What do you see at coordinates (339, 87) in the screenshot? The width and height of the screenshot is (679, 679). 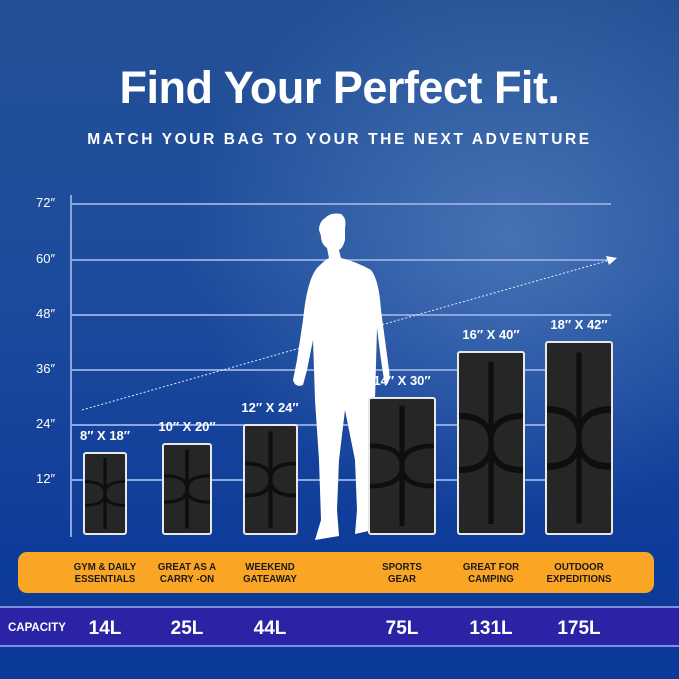 I see `page-title: Find Your Perfect Fit.` at bounding box center [339, 87].